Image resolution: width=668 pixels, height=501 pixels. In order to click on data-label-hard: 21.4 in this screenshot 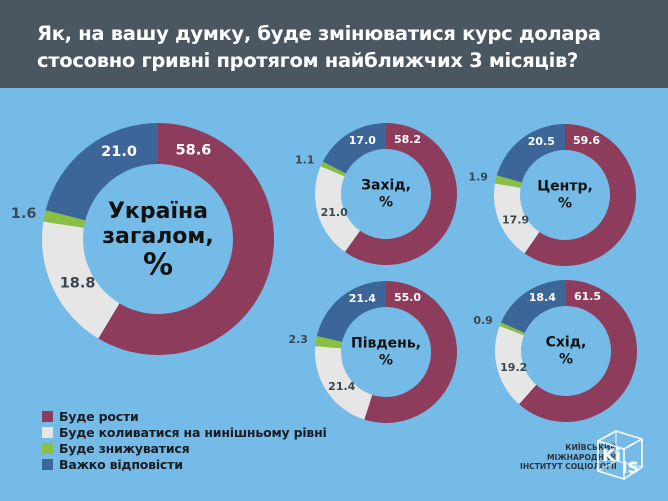, I will do `click(362, 298)`.